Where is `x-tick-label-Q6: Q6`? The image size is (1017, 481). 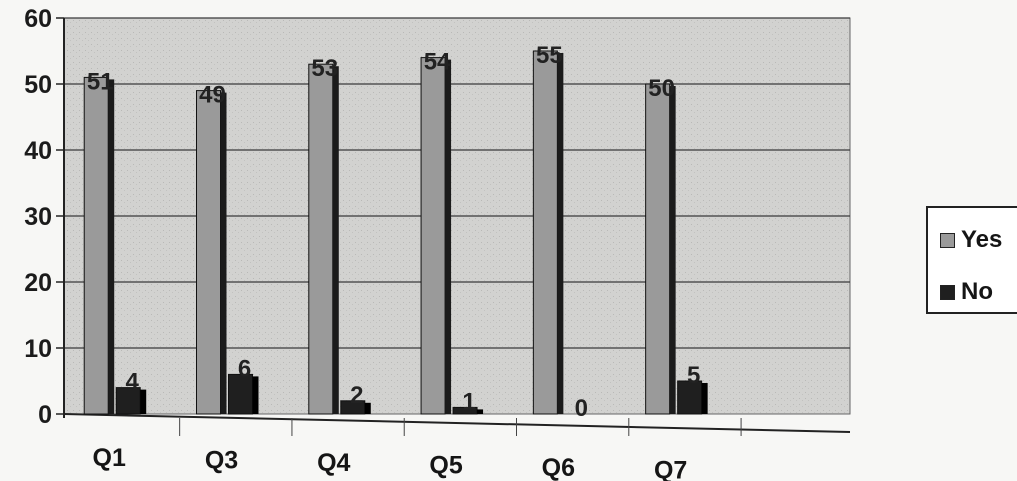 x-tick-label-Q6: Q6 is located at coordinates (558, 467).